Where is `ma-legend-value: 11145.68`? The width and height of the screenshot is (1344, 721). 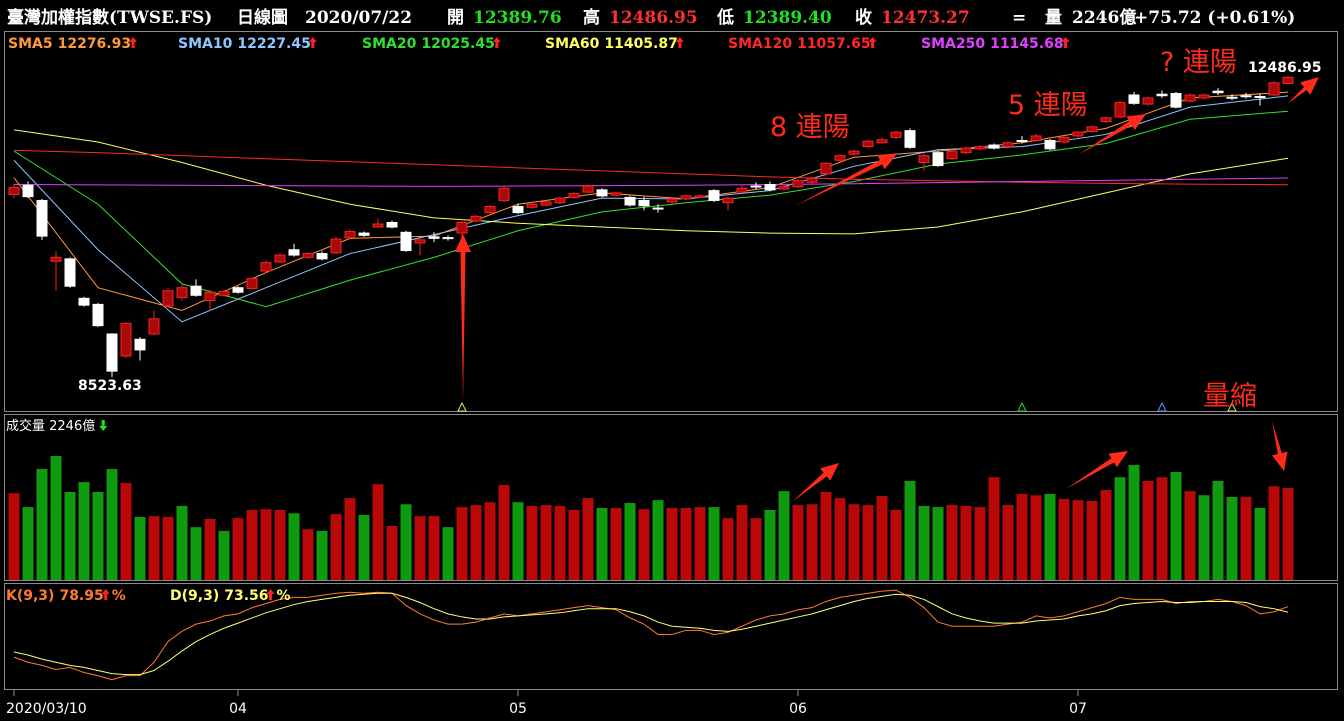
ma-legend-value: 11145.68 is located at coordinates (1027, 44).